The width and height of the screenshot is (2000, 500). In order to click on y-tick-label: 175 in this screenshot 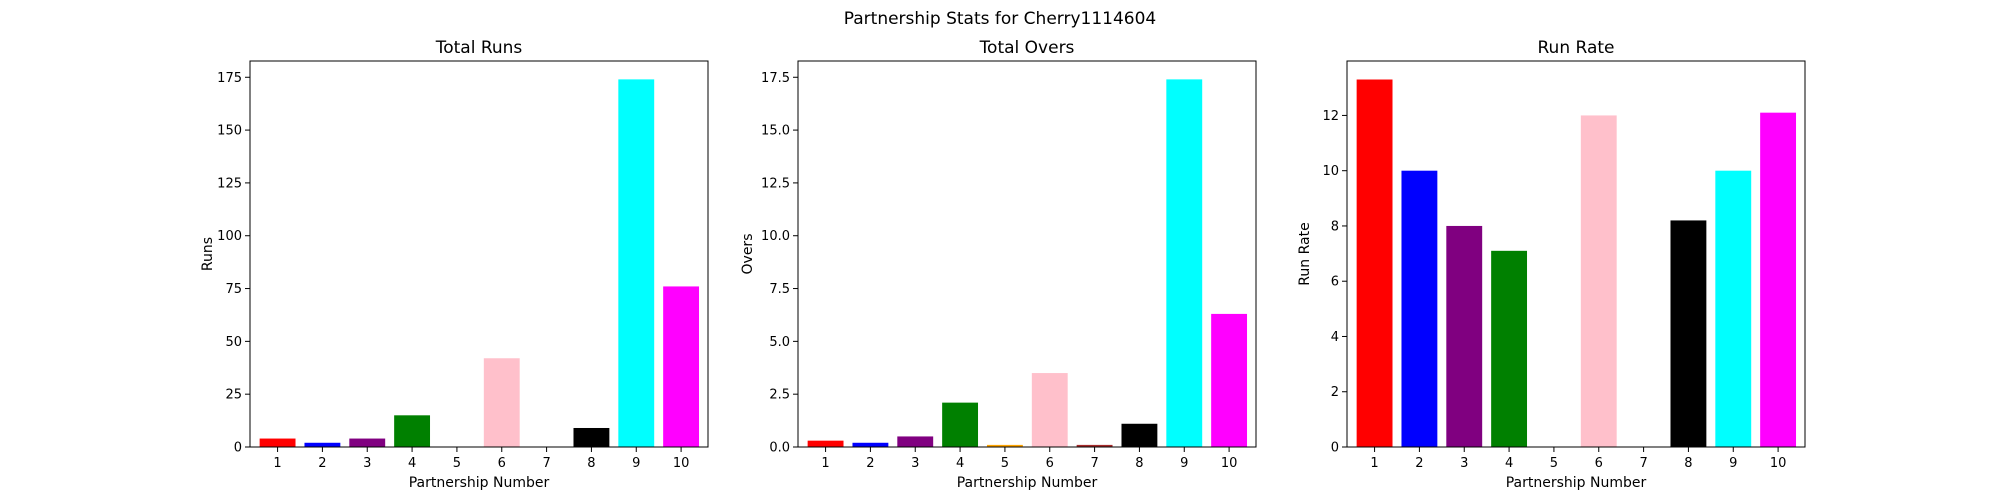, I will do `click(229, 78)`.